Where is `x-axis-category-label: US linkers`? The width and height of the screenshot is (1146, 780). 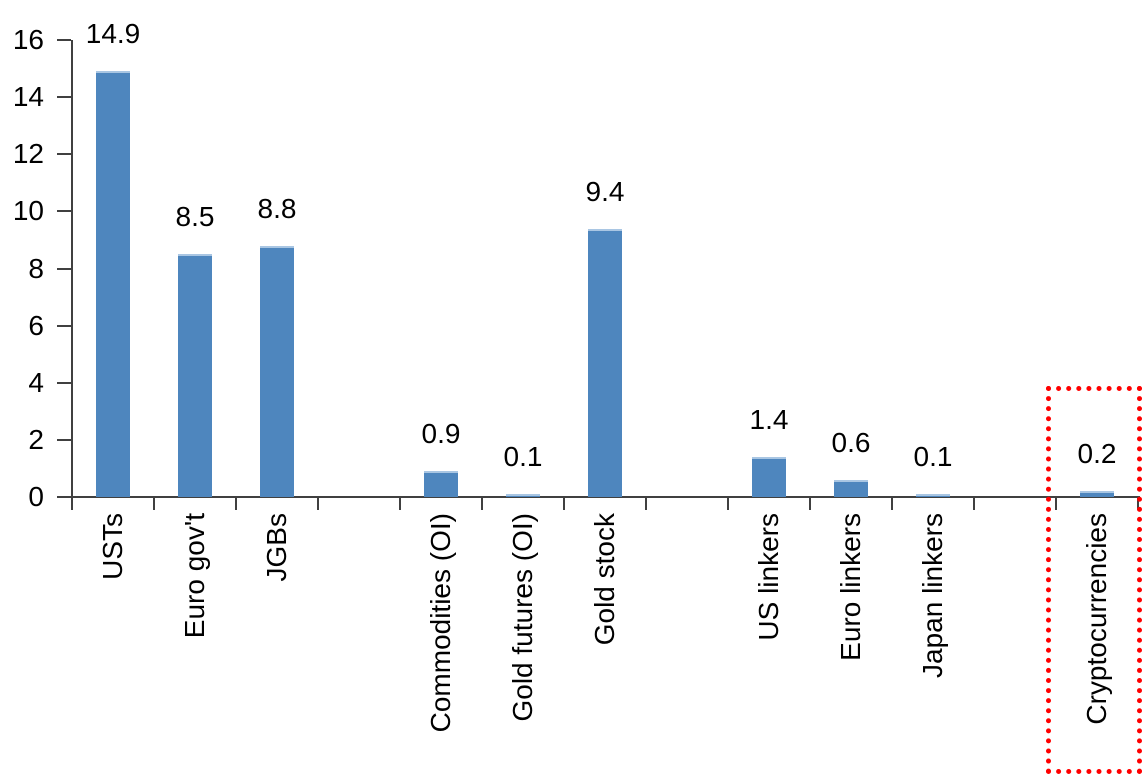
x-axis-category-label: US linkers is located at coordinates (768, 577).